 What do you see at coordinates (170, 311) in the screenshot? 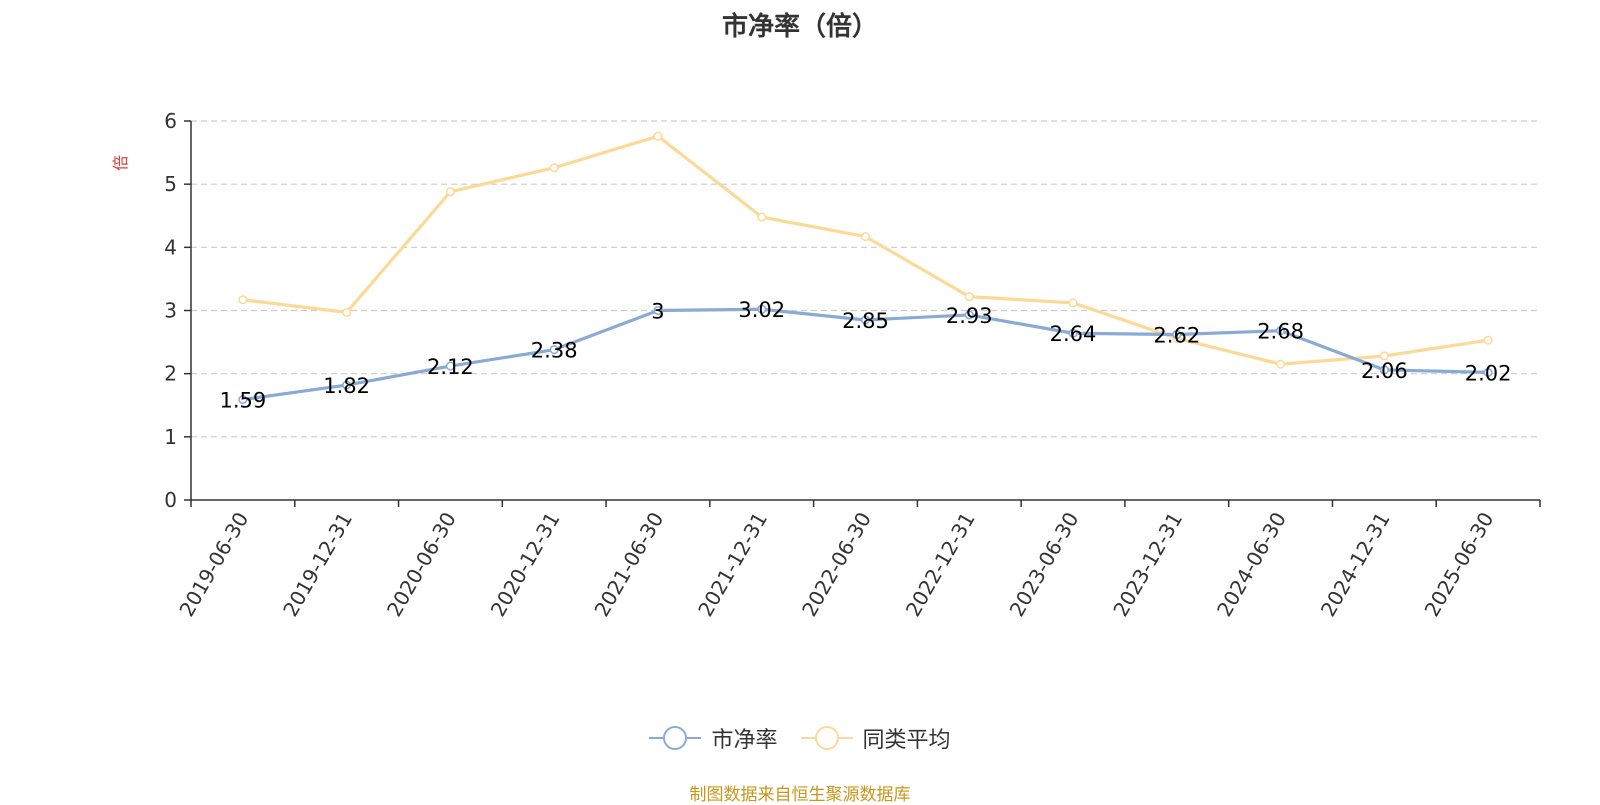
I see `y-tick-label: 3` at bounding box center [170, 311].